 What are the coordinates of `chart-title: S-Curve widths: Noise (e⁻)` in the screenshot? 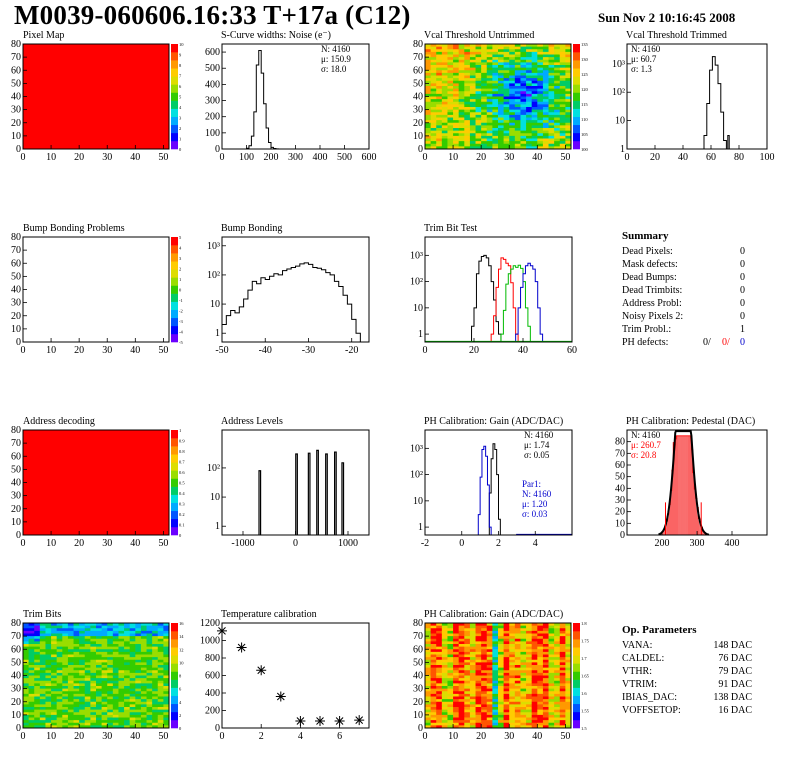 It's located at (276, 35).